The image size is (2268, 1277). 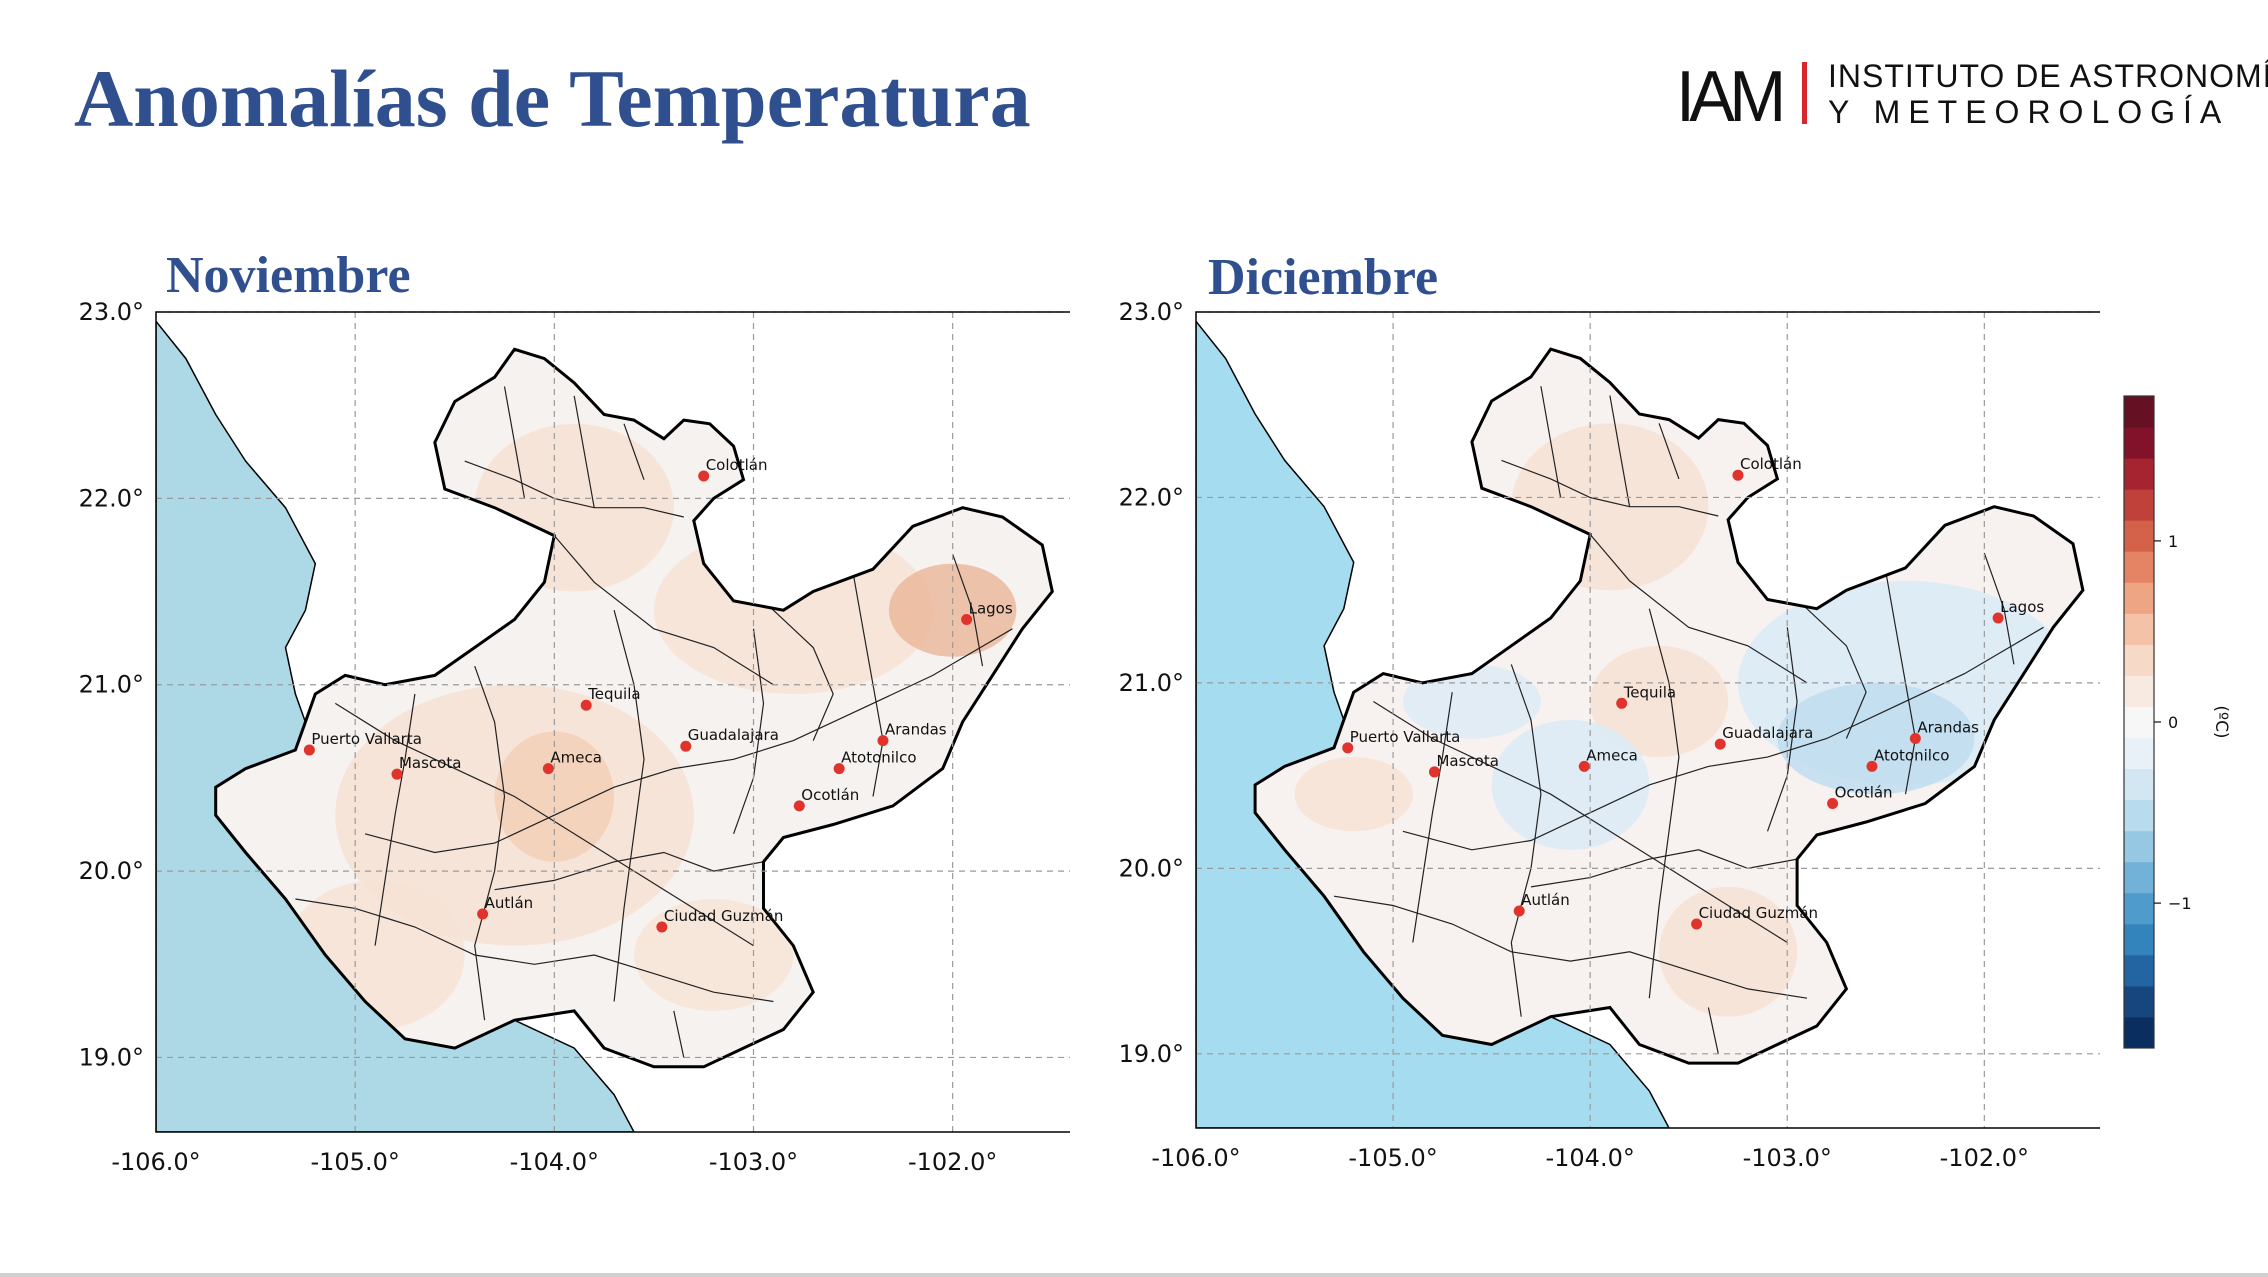 I want to click on bottom-divider, so click(x=1134, y=1275).